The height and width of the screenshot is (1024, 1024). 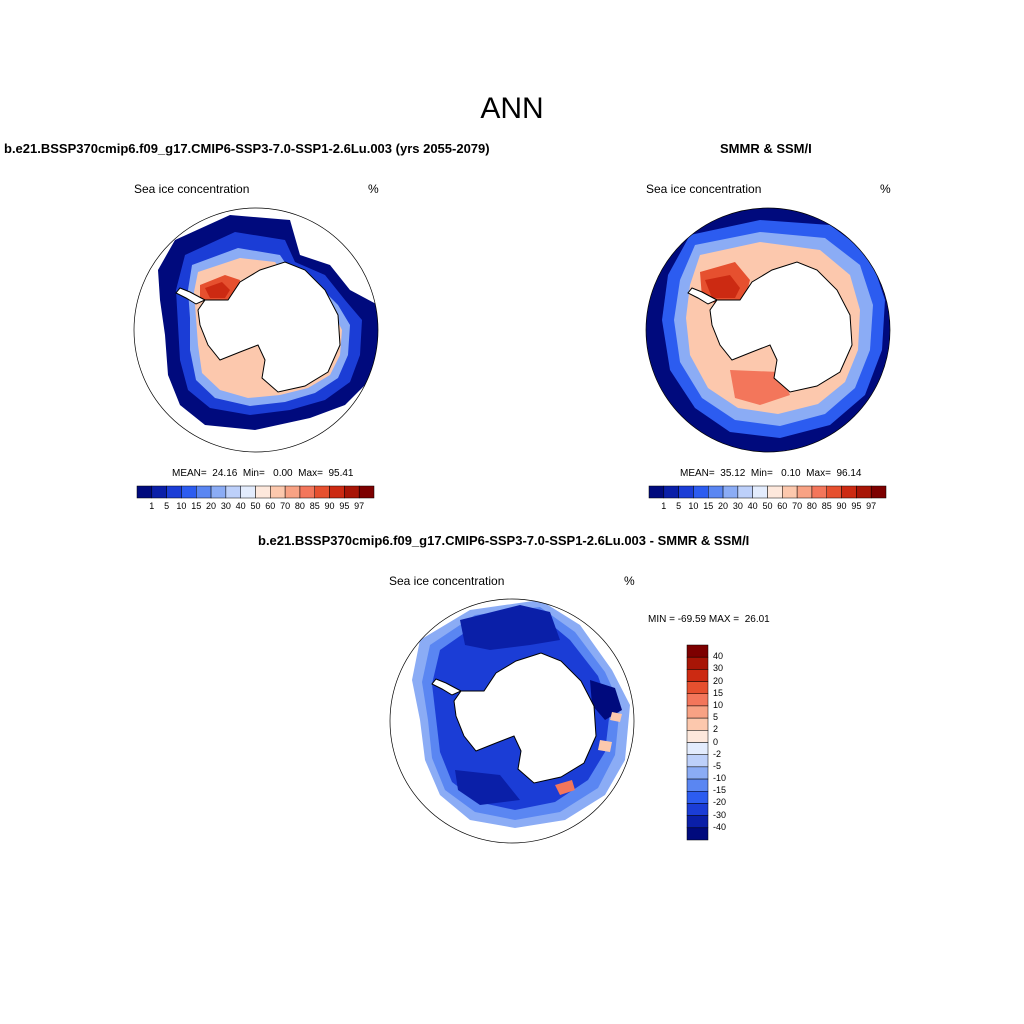 I want to click on colorbar-tick-label: -30, so click(x=720, y=814).